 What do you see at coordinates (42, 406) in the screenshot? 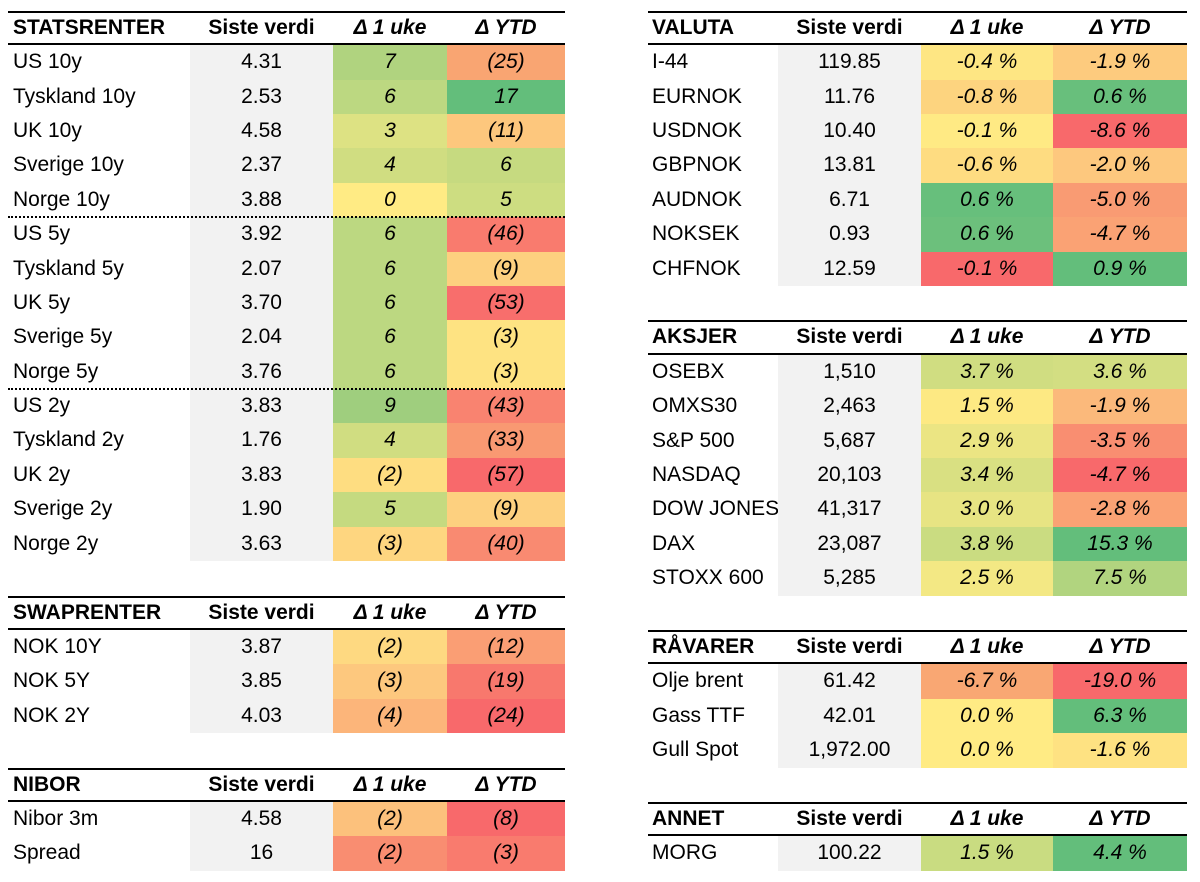
I see `instrument-label: US 2y` at bounding box center [42, 406].